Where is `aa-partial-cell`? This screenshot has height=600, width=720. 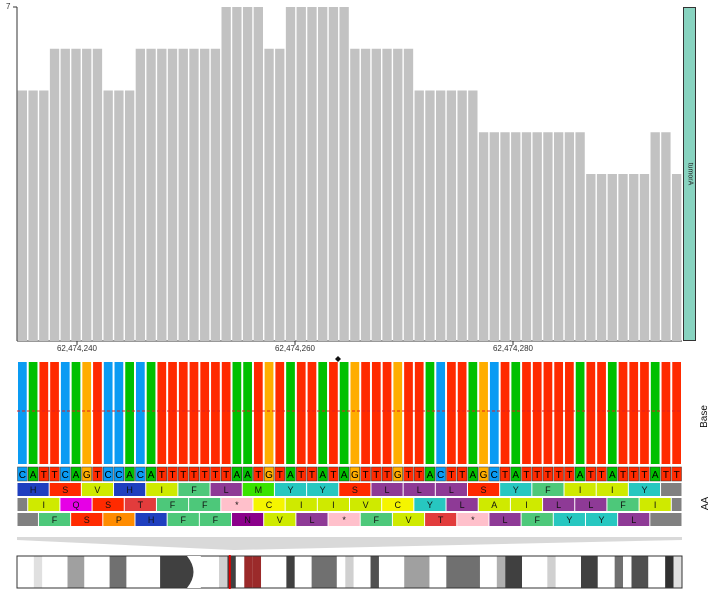
aa-partial-cell is located at coordinates (22, 504).